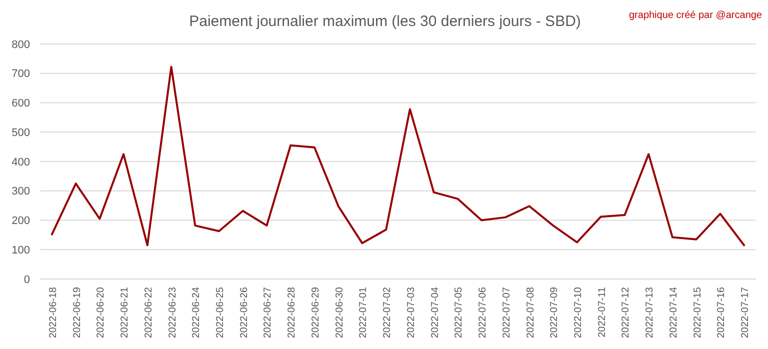  What do you see at coordinates (21, 132) in the screenshot?
I see `y-tick-label: 500` at bounding box center [21, 132].